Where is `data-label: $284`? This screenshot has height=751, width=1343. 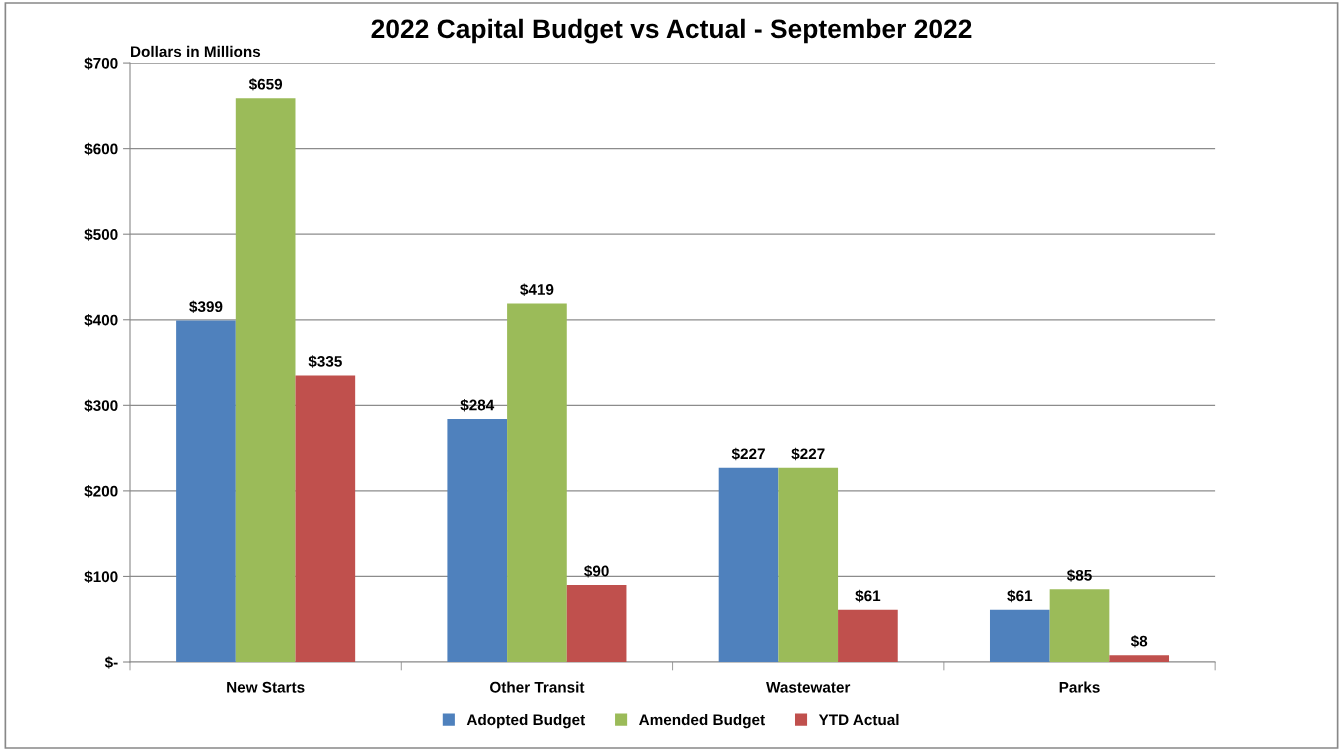
data-label: $284 is located at coordinates (477, 405).